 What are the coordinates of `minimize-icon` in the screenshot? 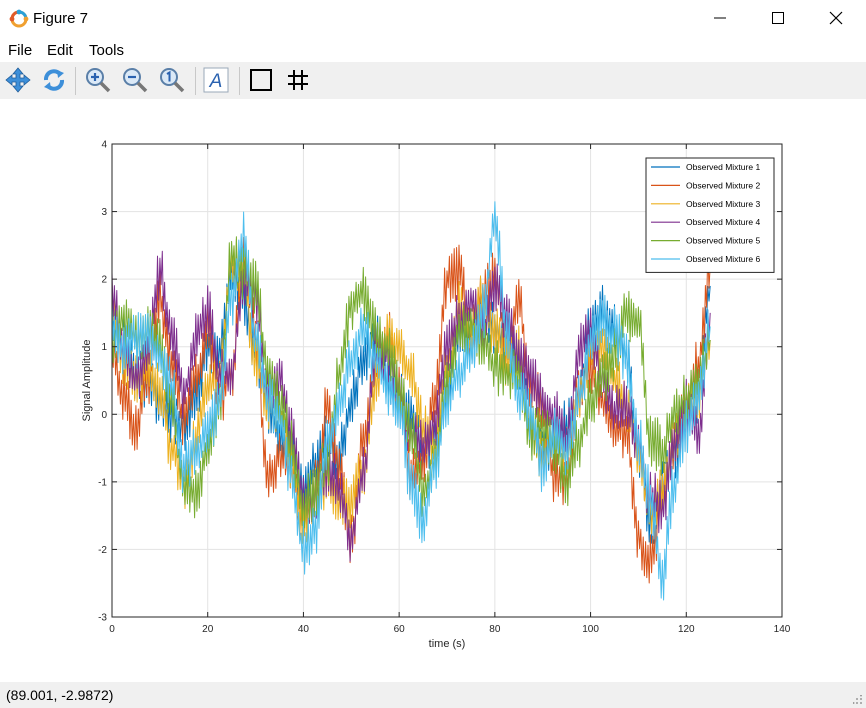 It's located at (720, 18).